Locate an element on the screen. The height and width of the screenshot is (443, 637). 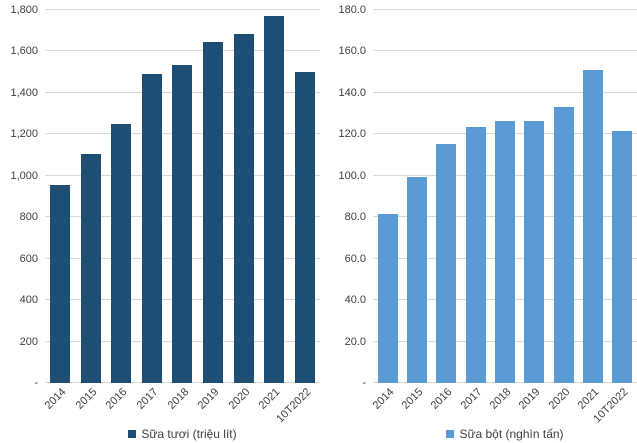
y-tick-label: 160.0 is located at coordinates (352, 51).